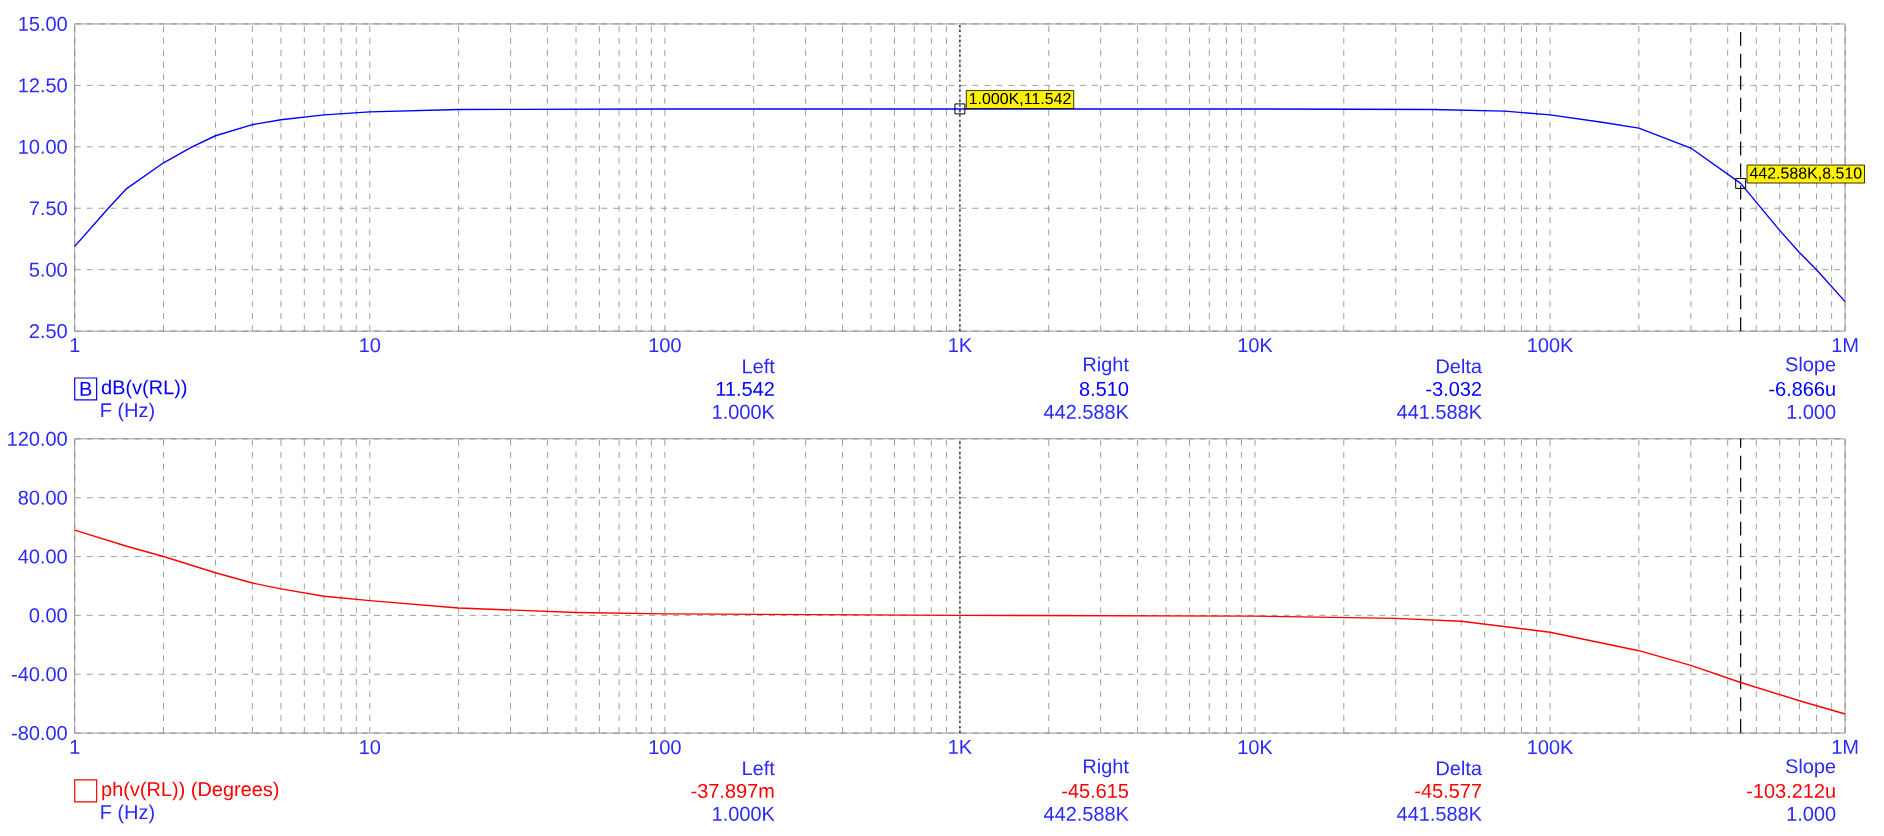 The width and height of the screenshot is (1884, 836). I want to click on y-tick-label: 40.00, so click(42, 556).